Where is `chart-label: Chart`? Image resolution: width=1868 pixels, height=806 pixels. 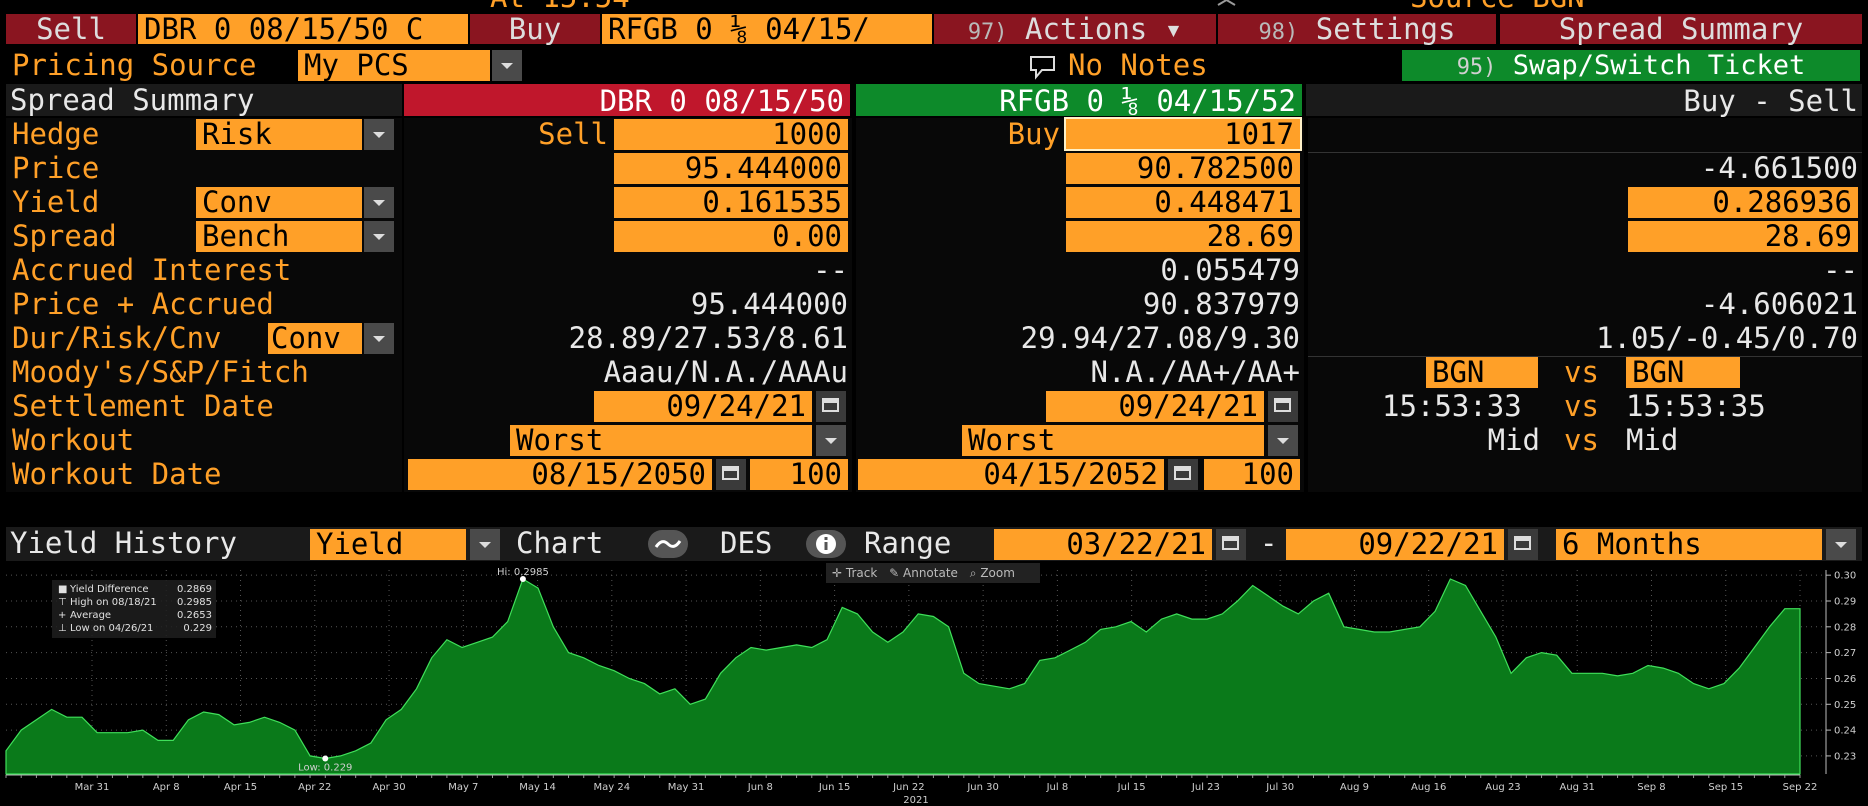 chart-label: Chart is located at coordinates (560, 543).